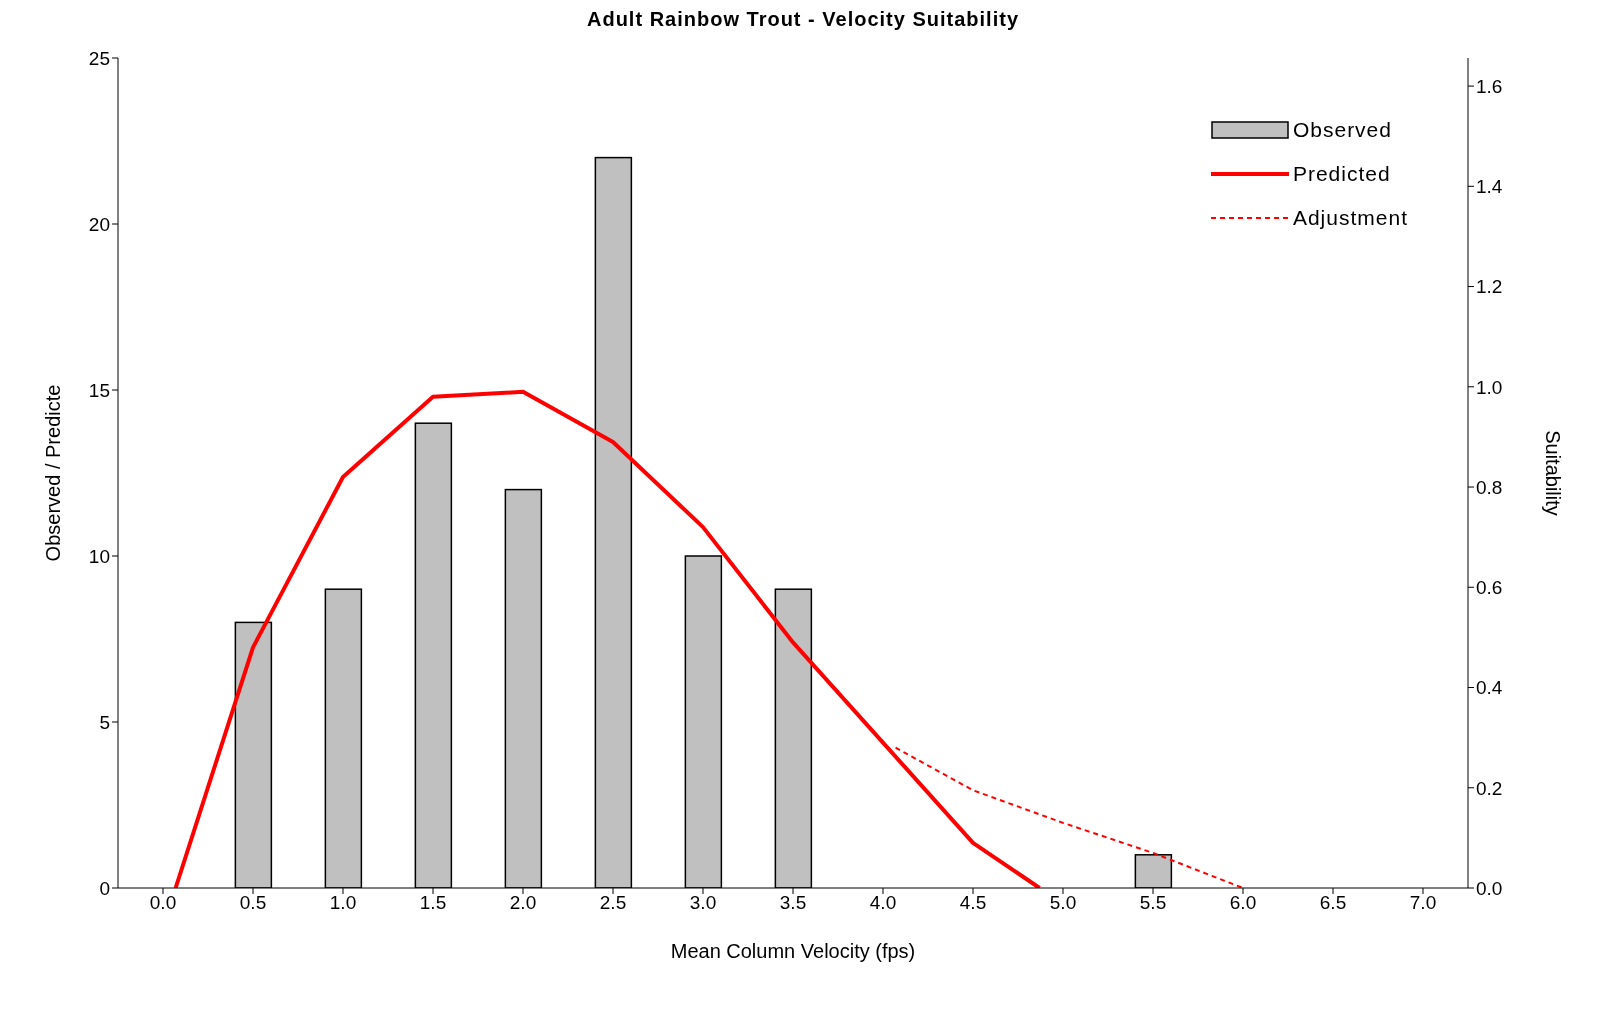 The height and width of the screenshot is (1017, 1608). Describe the element at coordinates (163, 903) in the screenshot. I see `x-tick-label: 0.0` at that location.